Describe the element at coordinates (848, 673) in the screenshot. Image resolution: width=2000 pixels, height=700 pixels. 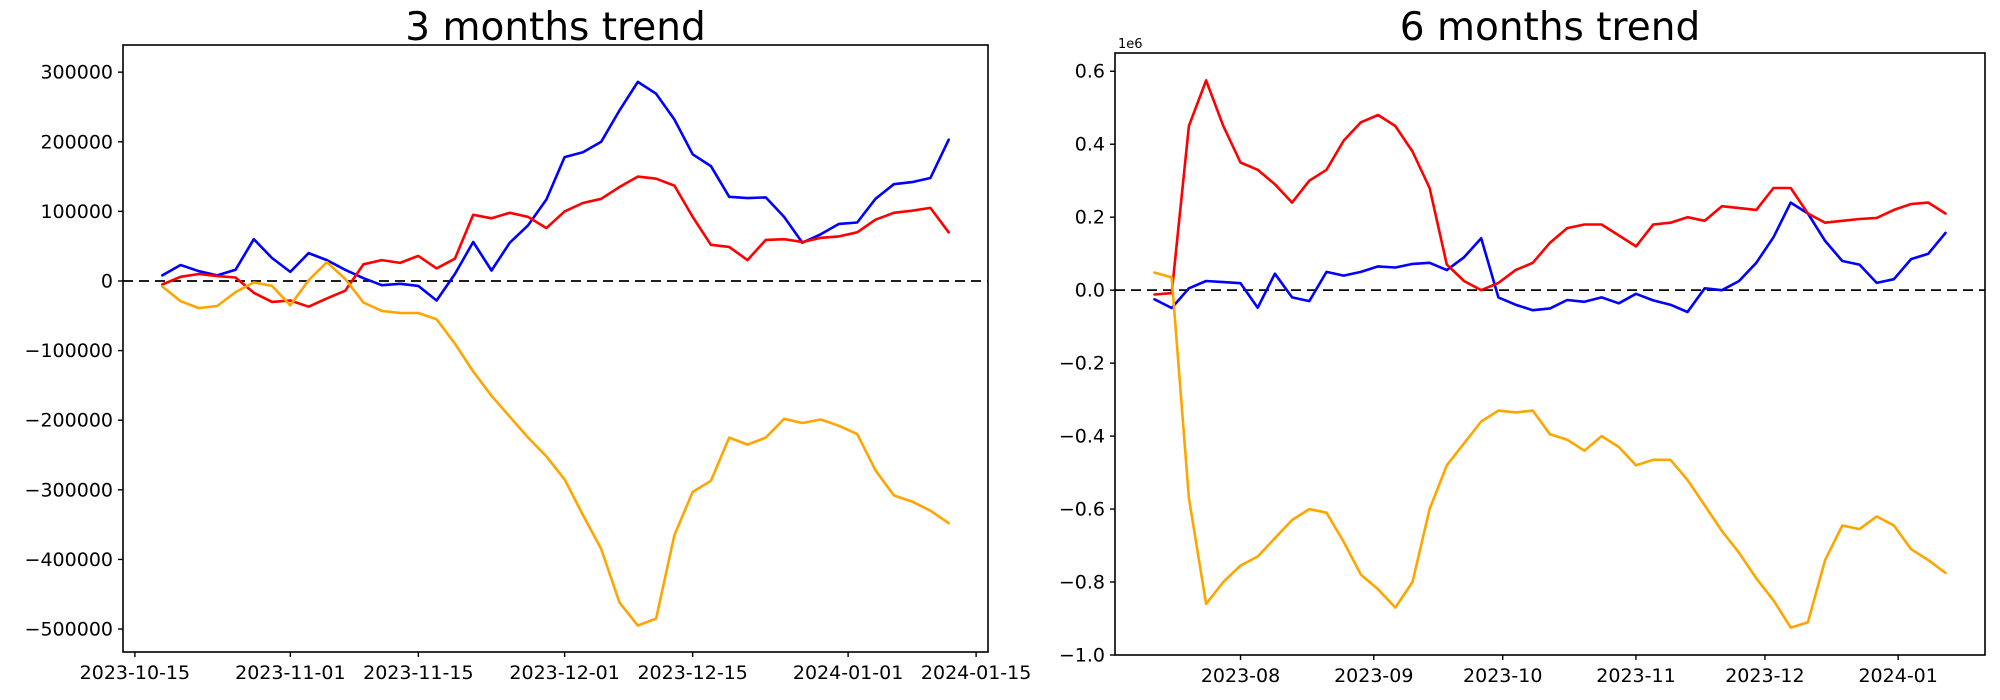
I see `x-tick-label: 2024-01-01` at that location.